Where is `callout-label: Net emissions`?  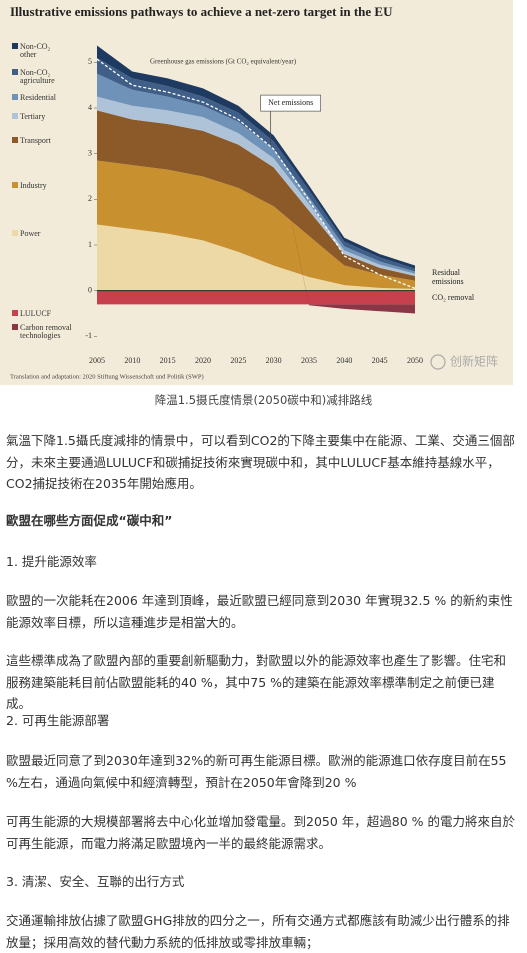 callout-label: Net emissions is located at coordinates (290, 102).